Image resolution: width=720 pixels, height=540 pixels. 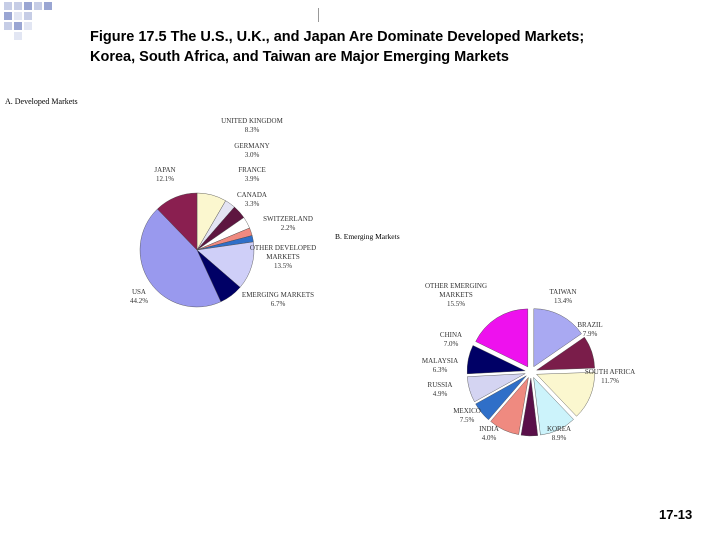 I want to click on slice-value-united-kingdom: 8.3%, so click(x=252, y=130).